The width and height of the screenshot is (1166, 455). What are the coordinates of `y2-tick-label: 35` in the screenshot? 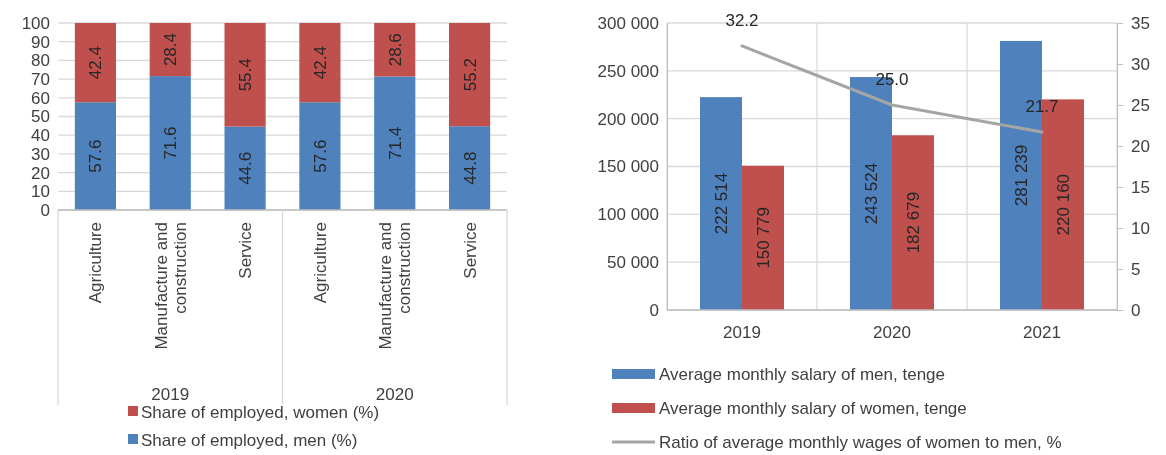 It's located at (1140, 23).